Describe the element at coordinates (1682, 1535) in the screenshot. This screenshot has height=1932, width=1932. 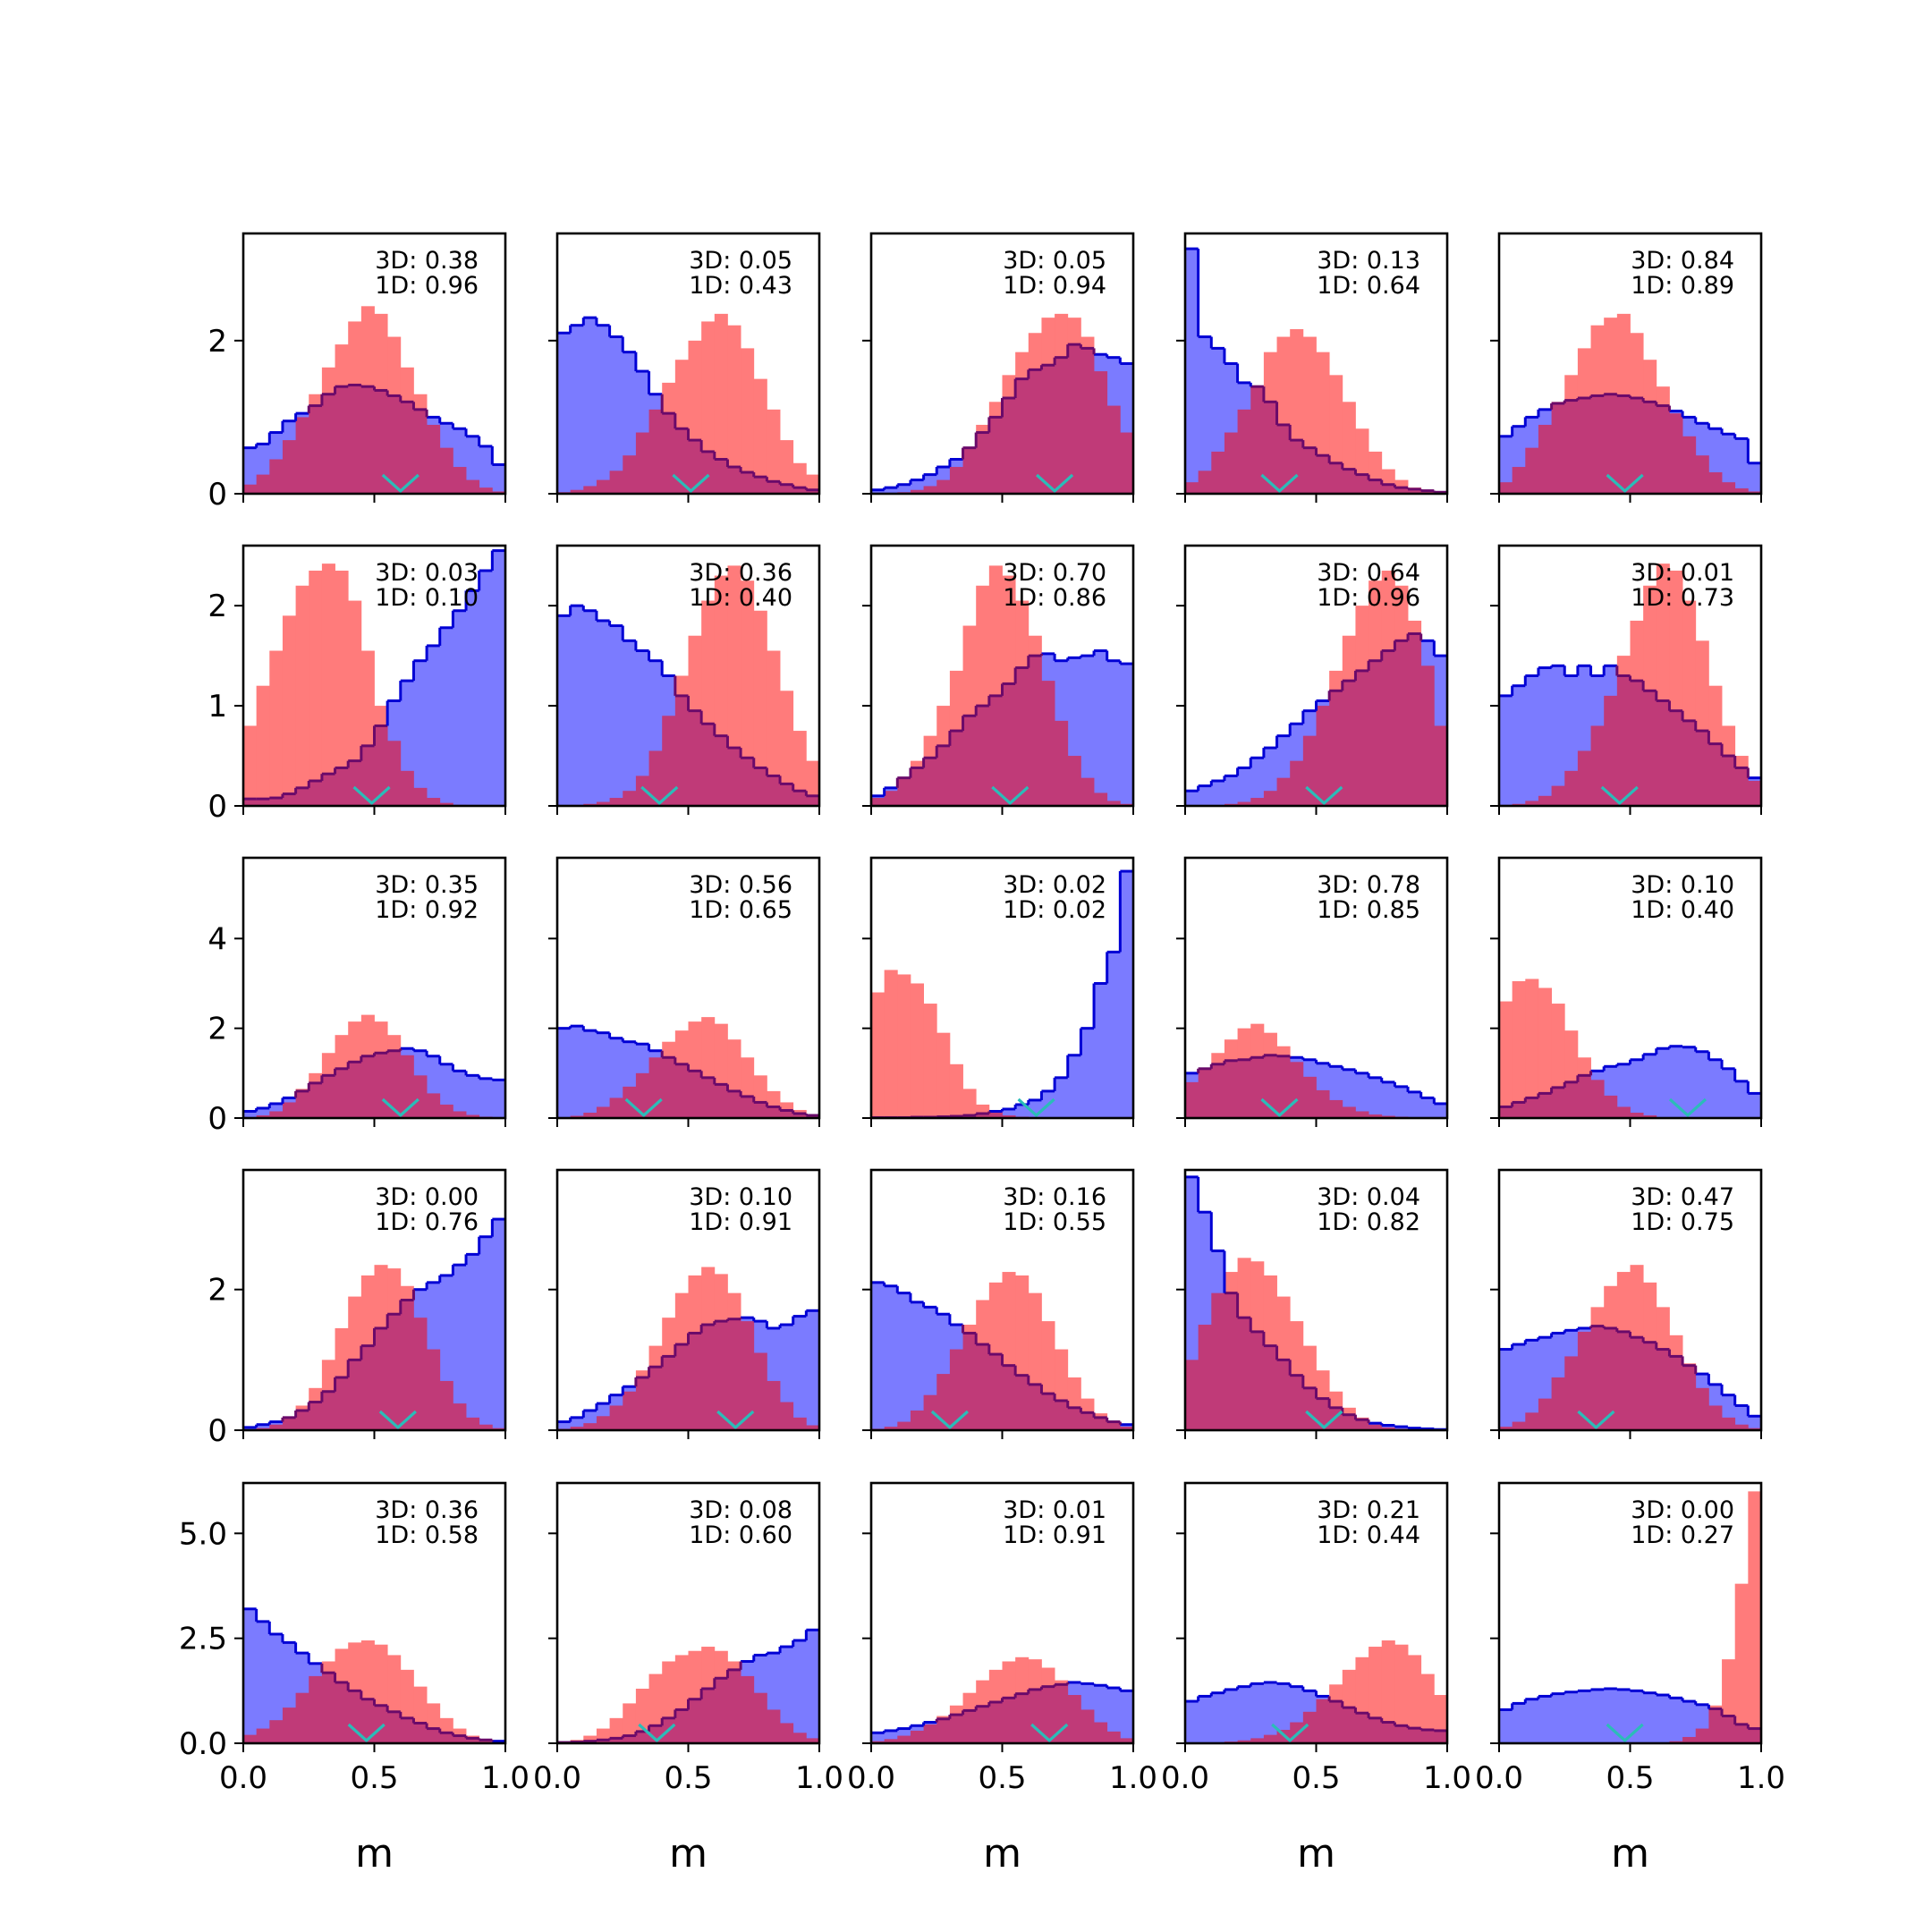
I see `annotation-1d: 1D: 0.27` at that location.